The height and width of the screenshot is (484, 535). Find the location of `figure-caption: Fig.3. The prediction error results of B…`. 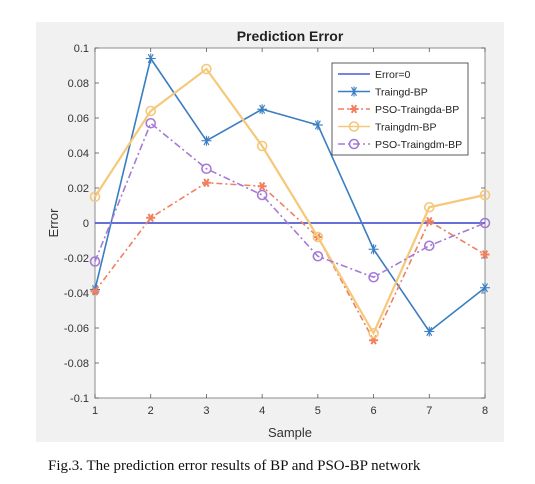

figure-caption: Fig.3. The prediction error results of B… is located at coordinates (234, 466).